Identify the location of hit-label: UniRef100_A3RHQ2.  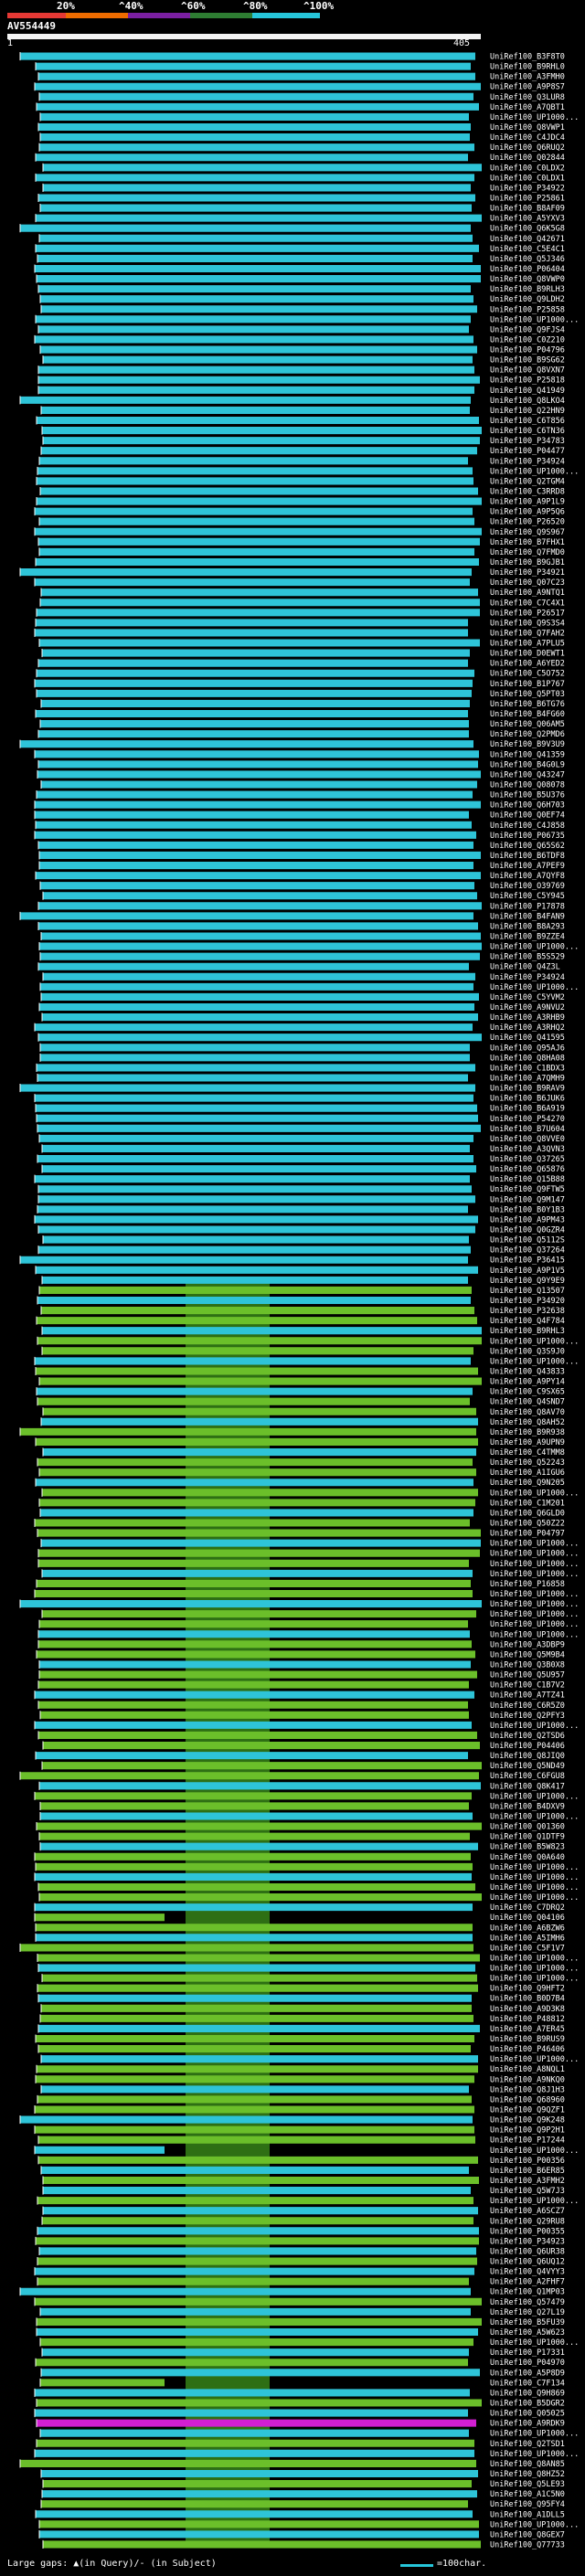
(528, 1028).